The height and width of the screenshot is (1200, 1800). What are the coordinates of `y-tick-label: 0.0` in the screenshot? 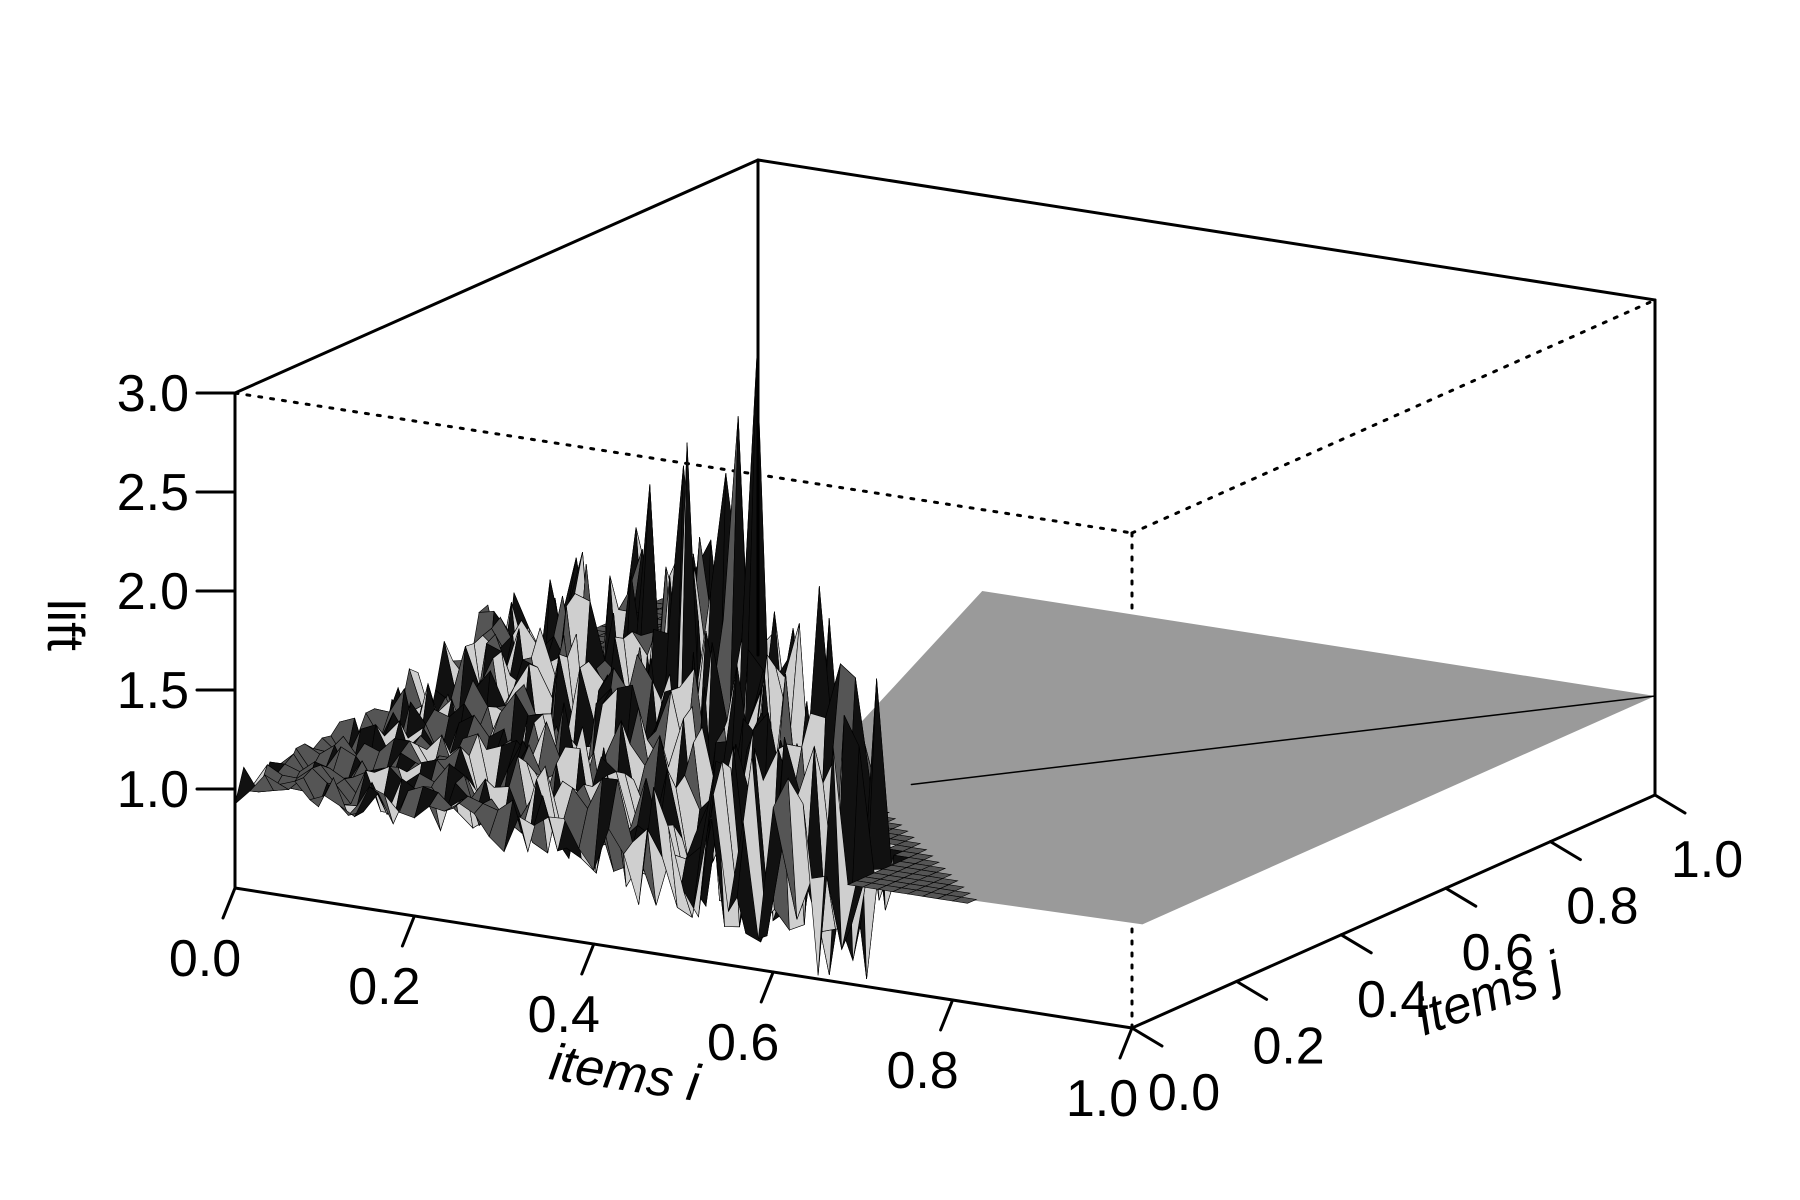 It's located at (1184, 1093).